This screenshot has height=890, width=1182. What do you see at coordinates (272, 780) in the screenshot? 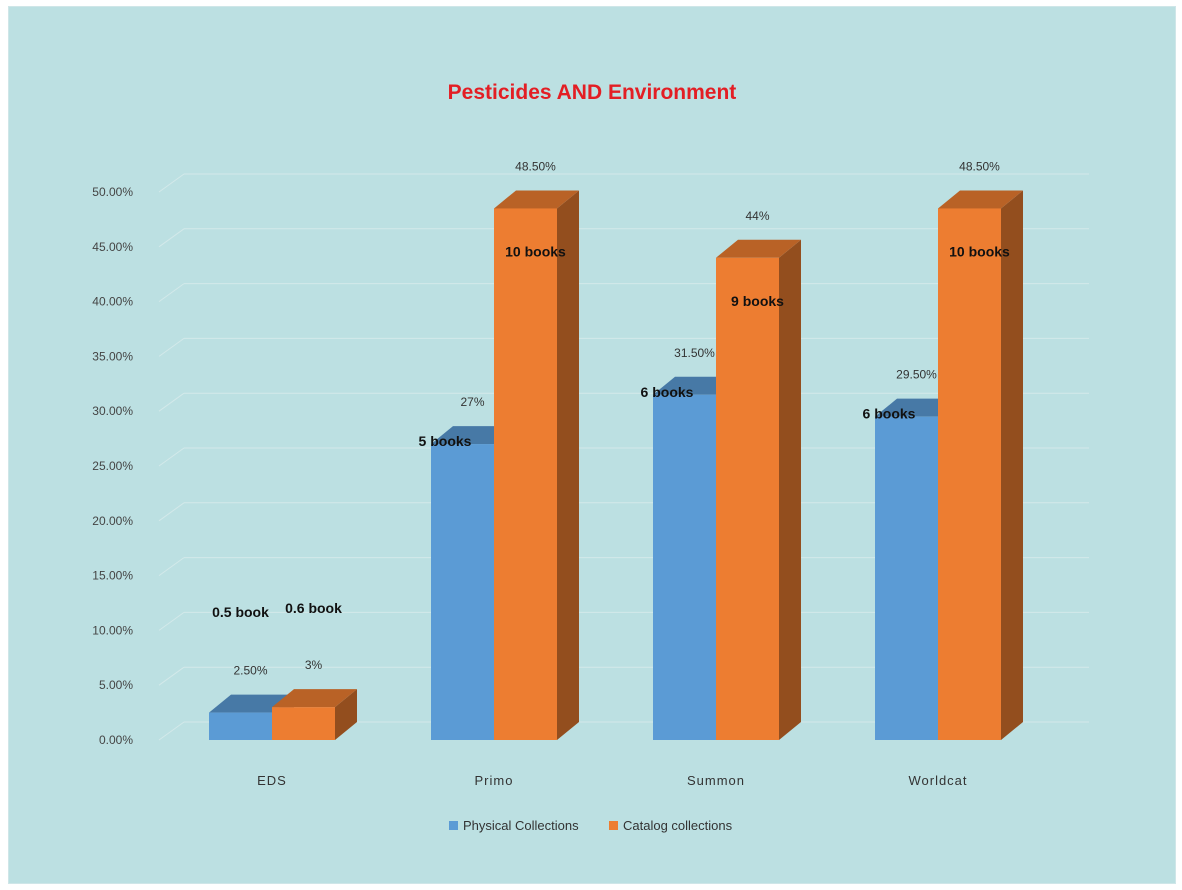
I see `x-category-label: EDS` at bounding box center [272, 780].